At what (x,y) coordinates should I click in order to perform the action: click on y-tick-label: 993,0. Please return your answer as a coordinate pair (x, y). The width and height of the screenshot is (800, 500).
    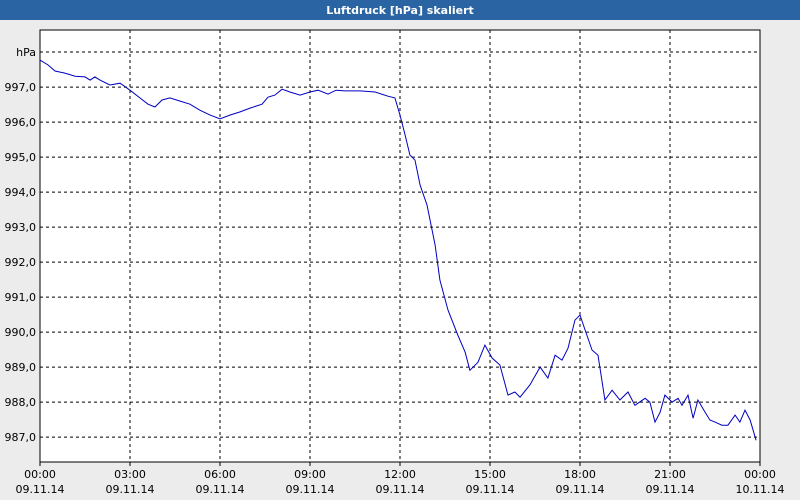
    Looking at the image, I should click on (21, 227).